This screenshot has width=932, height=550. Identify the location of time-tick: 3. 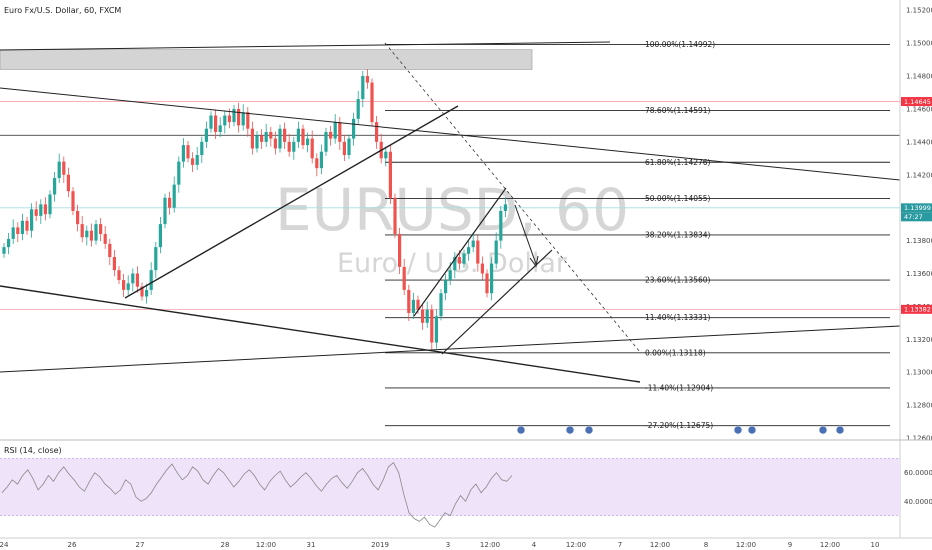
(448, 545).